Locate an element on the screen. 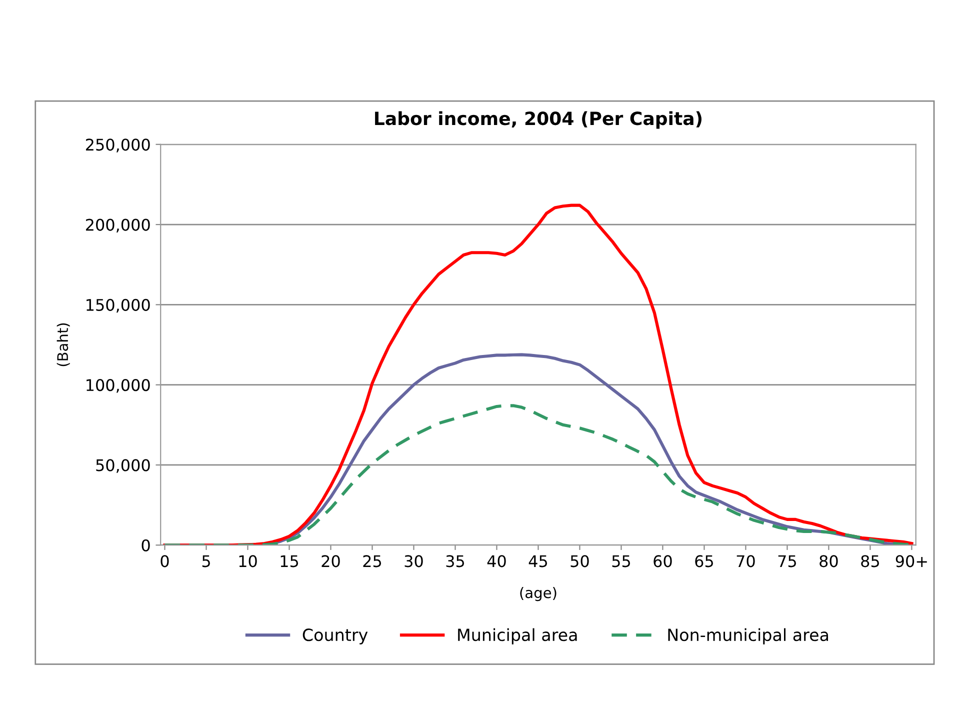 This screenshot has width=956, height=722. x-tick-label: 55 is located at coordinates (621, 561).